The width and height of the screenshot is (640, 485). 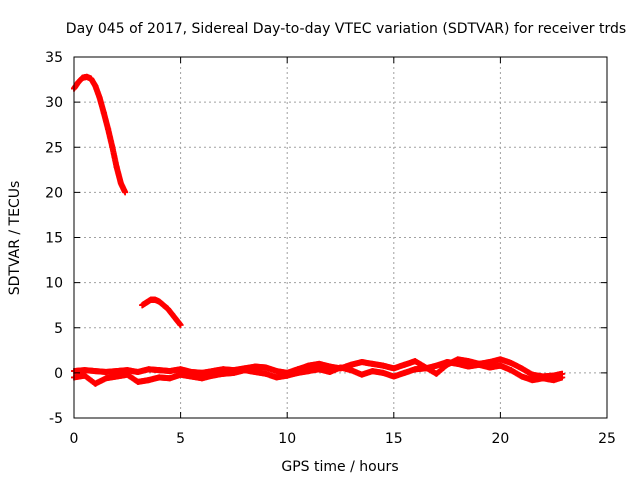 I want to click on y-tick-label: 20, so click(x=54, y=193).